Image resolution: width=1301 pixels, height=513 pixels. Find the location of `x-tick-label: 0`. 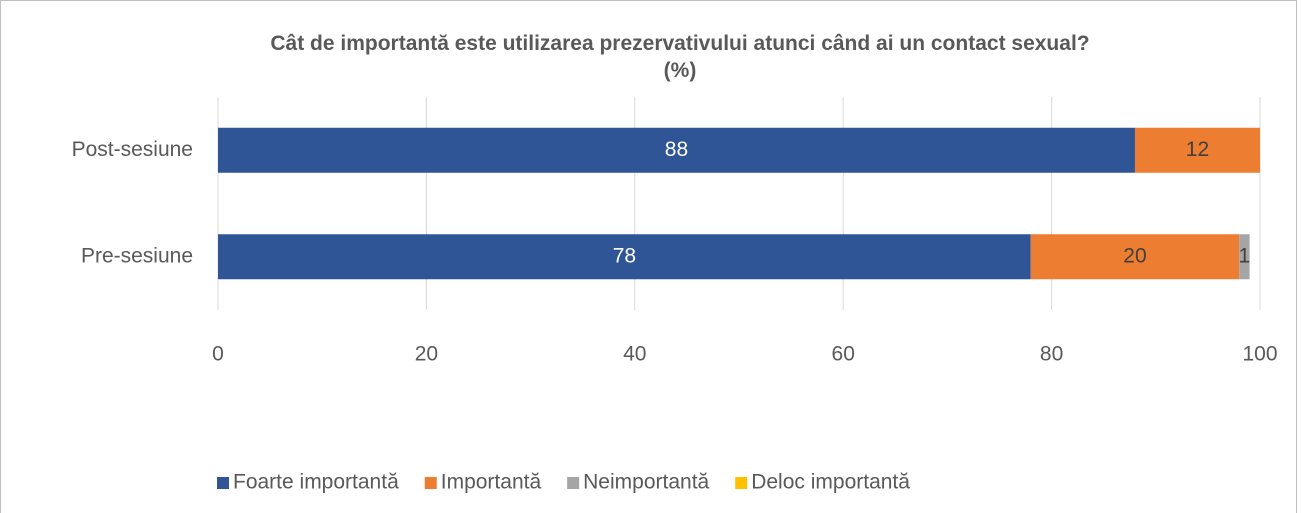

x-tick-label: 0 is located at coordinates (218, 354).